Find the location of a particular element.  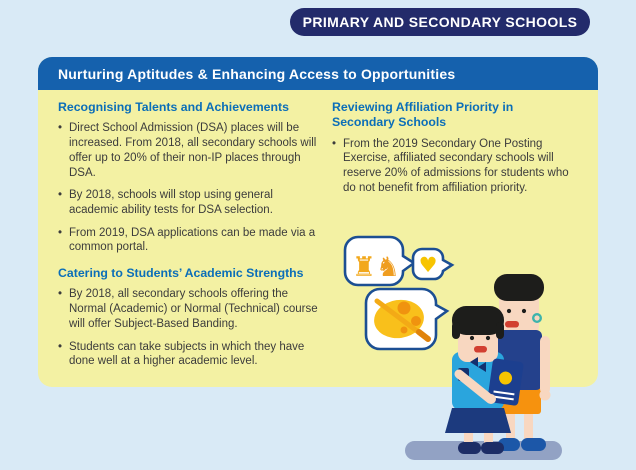

section-heading-catering-strengths: Catering to Students’ Academic Strengths is located at coordinates (181, 273).